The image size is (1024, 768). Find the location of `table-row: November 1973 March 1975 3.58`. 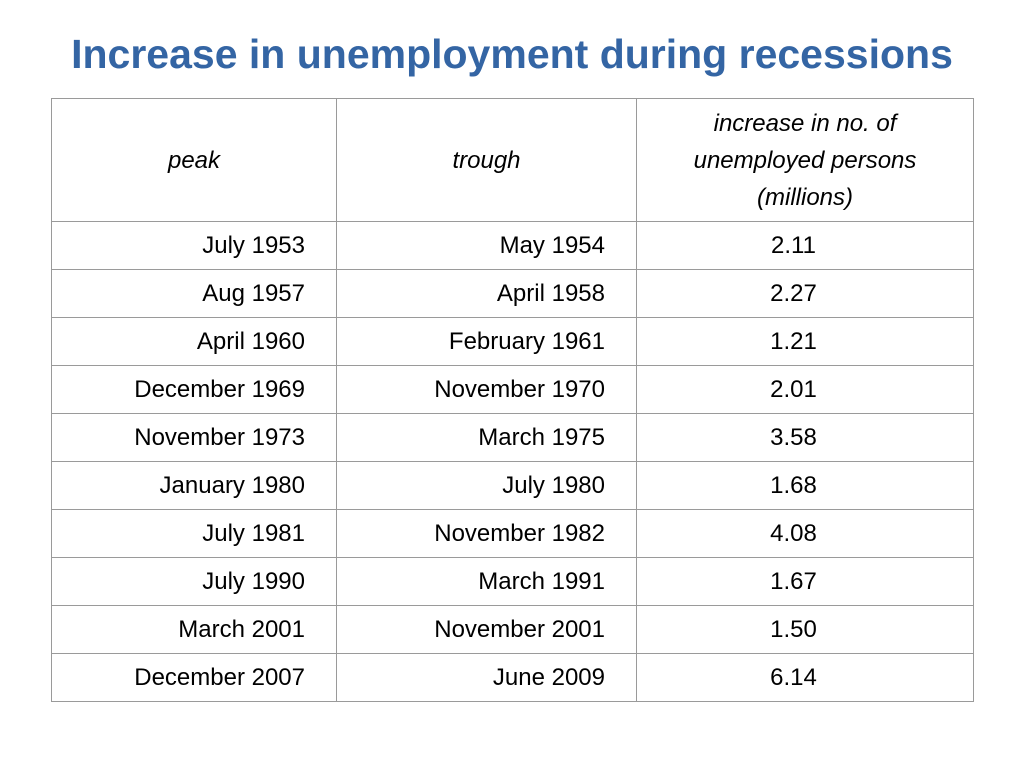

table-row: November 1973 March 1975 3.58 is located at coordinates (512, 437).